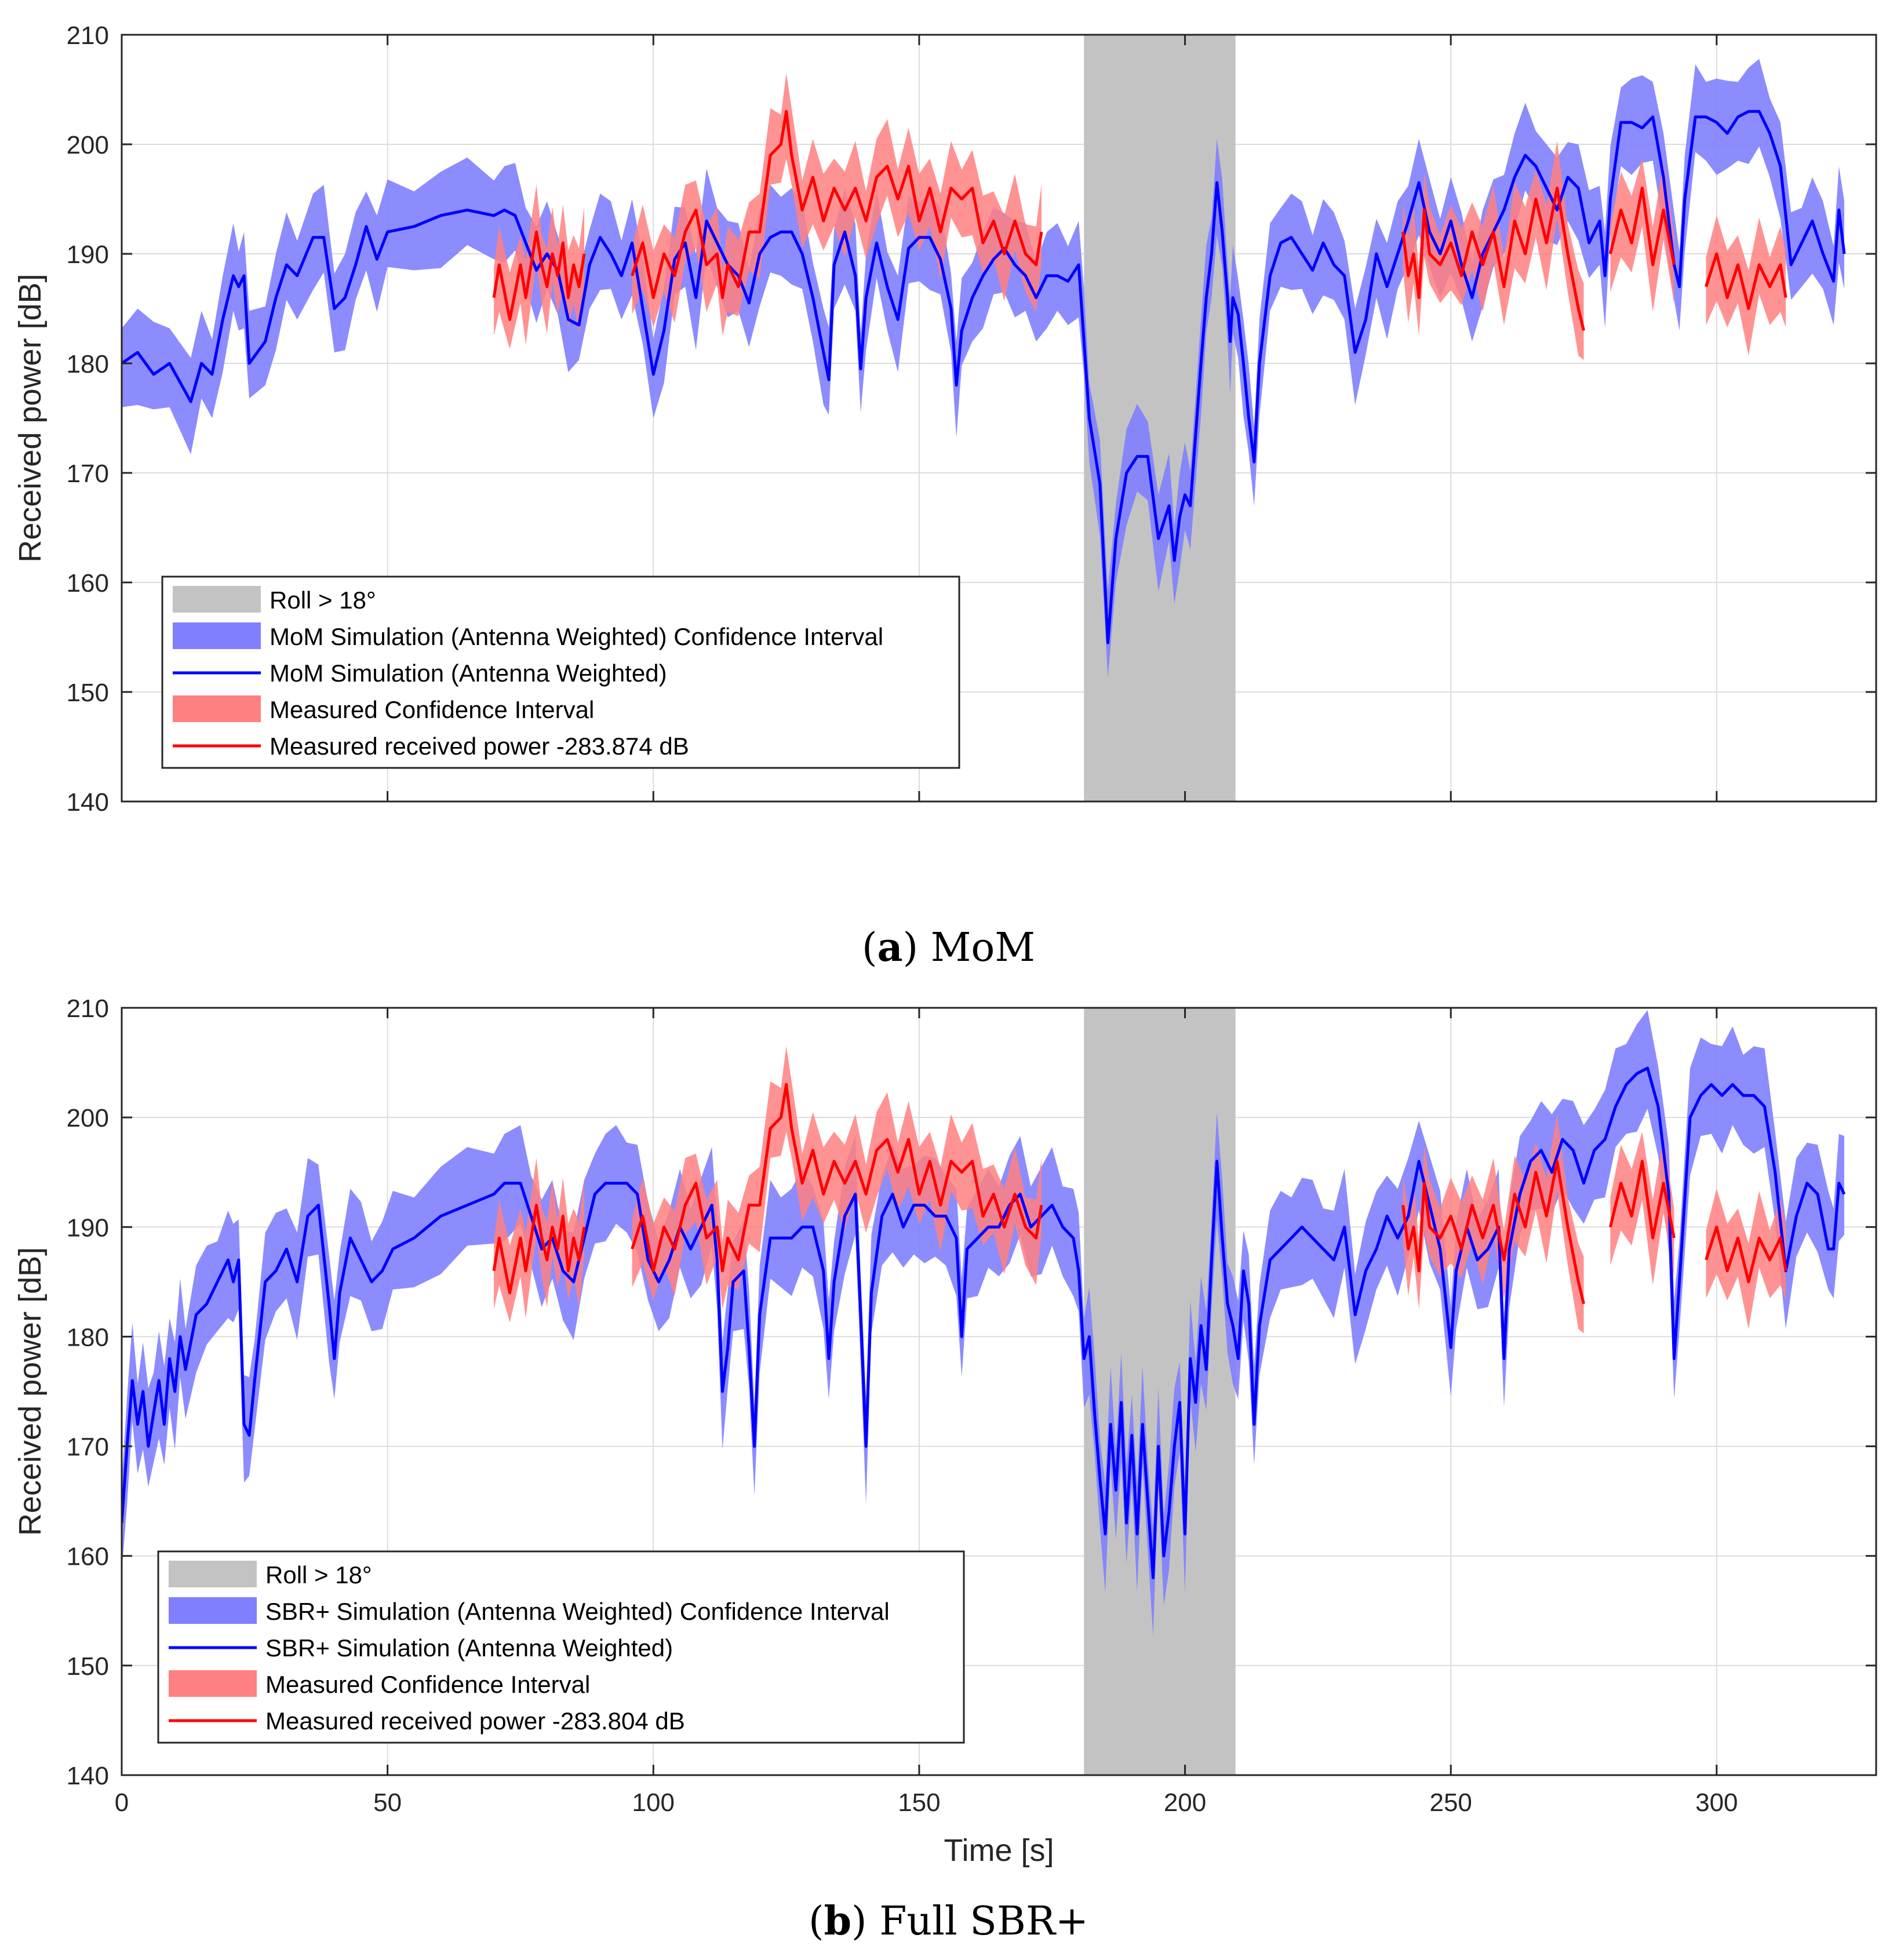  I want to click on x-tick-label: 100, so click(653, 1802).